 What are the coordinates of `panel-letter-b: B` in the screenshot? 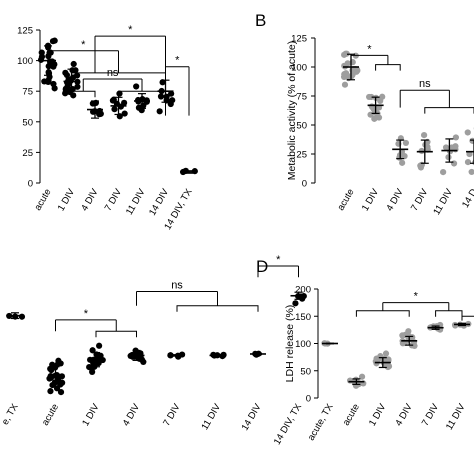 It's located at (260, 20).